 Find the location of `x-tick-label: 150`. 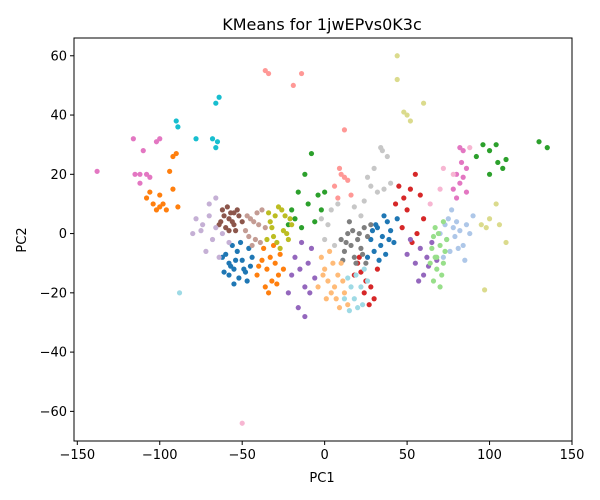

x-tick-label: 150 is located at coordinates (572, 455).